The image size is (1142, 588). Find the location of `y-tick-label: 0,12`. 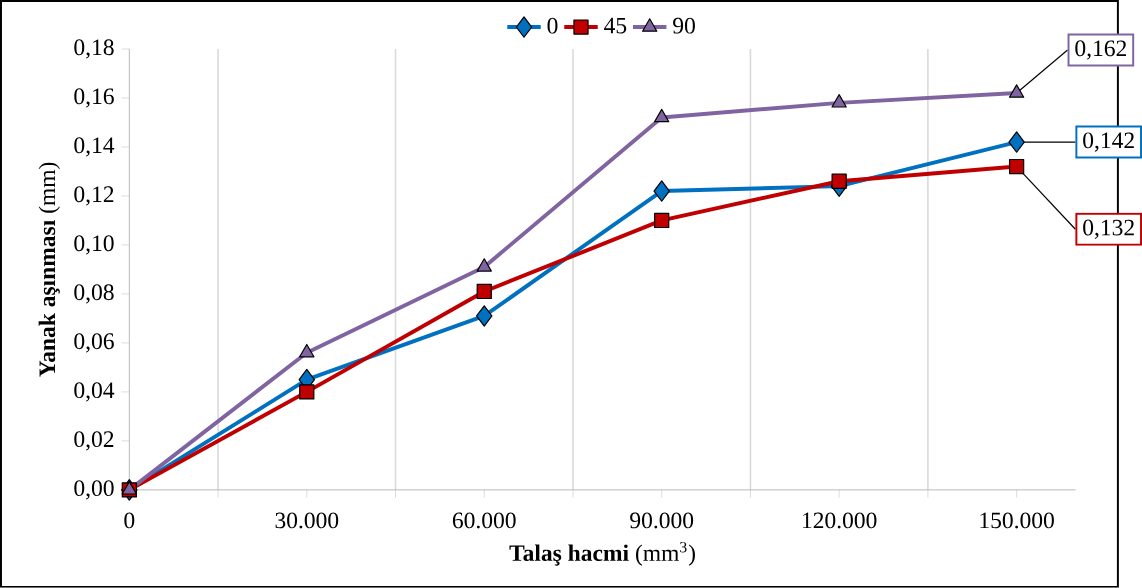

y-tick-label: 0,12 is located at coordinates (94, 196).